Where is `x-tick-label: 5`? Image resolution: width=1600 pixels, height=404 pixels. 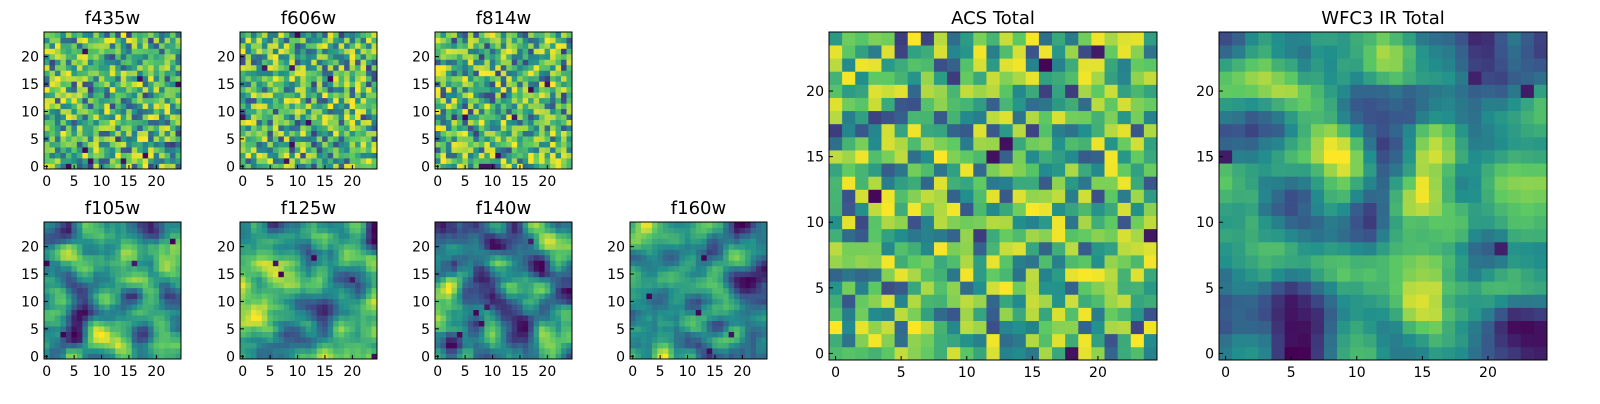
x-tick-label: 5 is located at coordinates (465, 182).